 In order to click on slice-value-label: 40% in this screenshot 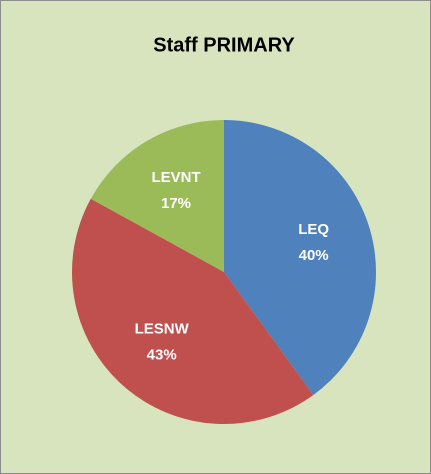, I will do `click(314, 255)`.